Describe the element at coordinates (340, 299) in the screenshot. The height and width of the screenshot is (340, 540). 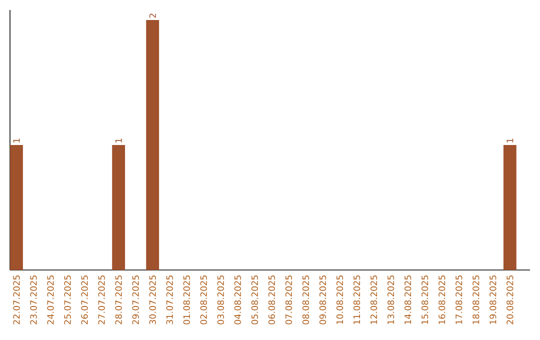
I see `x-tick-label: 10.08.2025` at that location.